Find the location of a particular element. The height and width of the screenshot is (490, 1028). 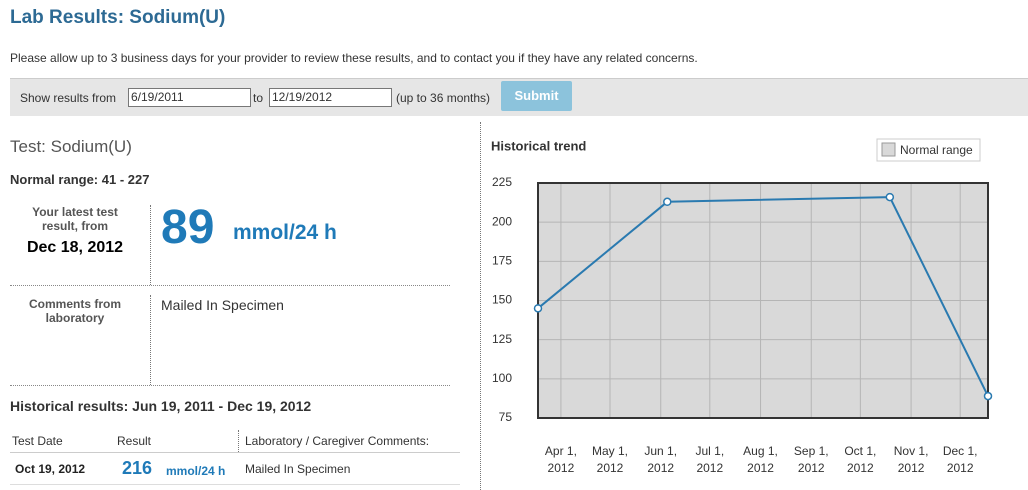

x-tick-label: Jul 1, 2012 is located at coordinates (710, 459).